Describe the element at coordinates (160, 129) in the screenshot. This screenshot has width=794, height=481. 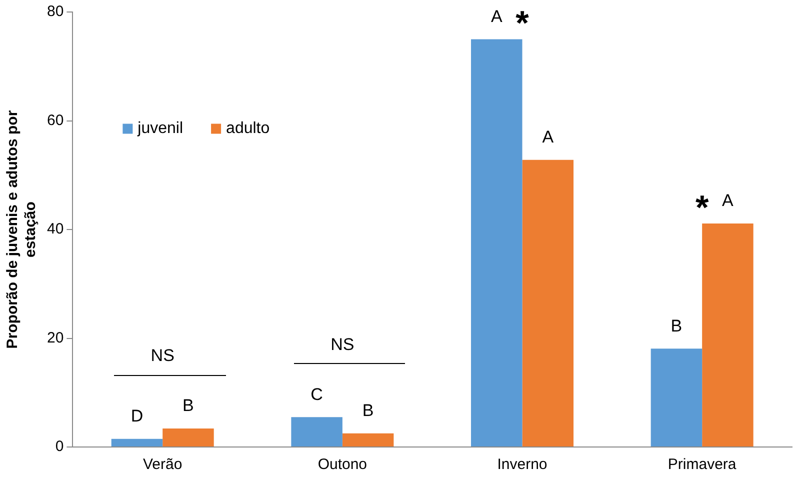
I see `legend-label: juvenil` at that location.